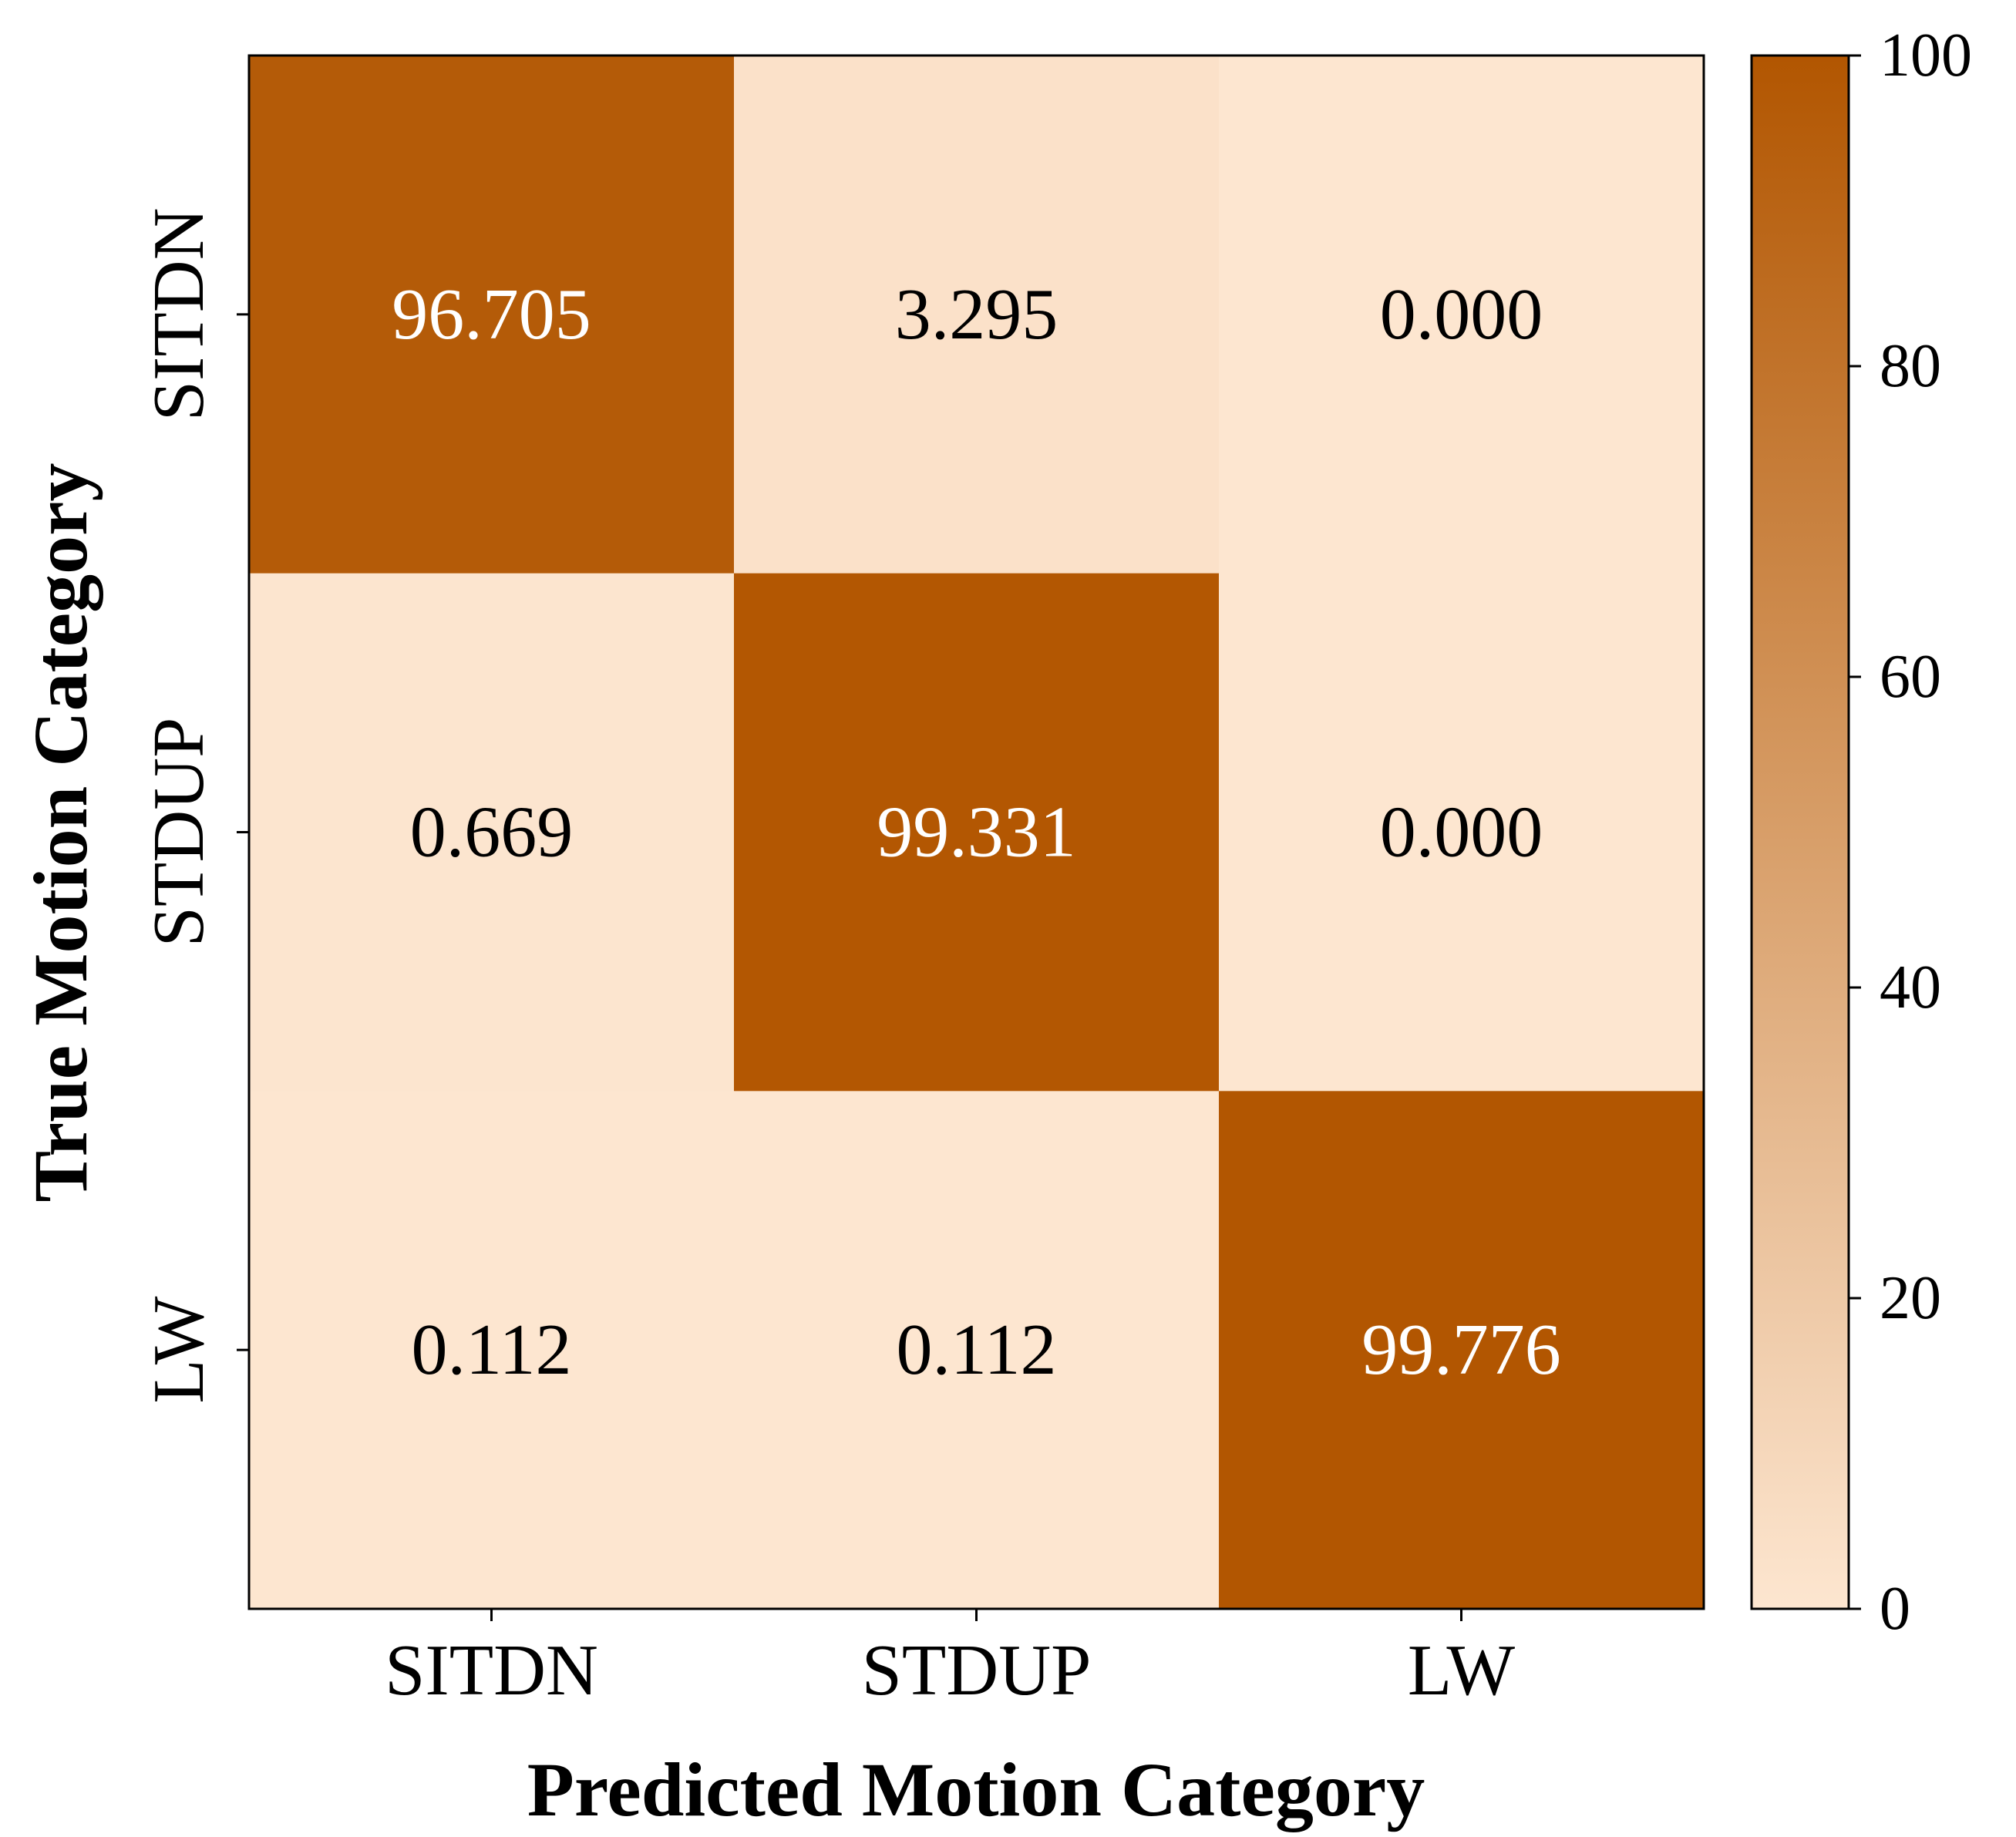 Image resolution: width=2016 pixels, height=1837 pixels. I want to click on cell-value-label: 99.331, so click(976, 832).